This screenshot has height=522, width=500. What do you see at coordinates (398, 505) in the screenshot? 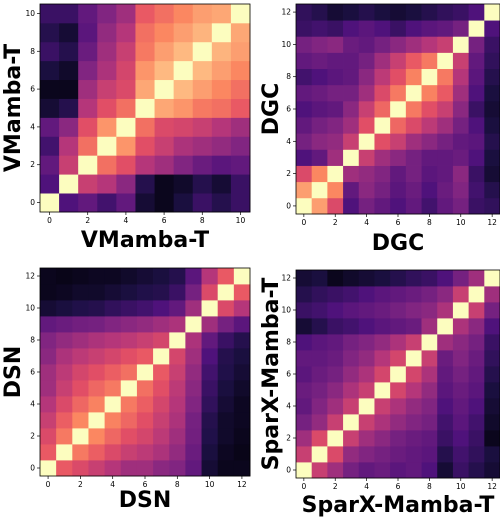
I see `x-axis-label: SparX-Mamba-T` at bounding box center [398, 505].